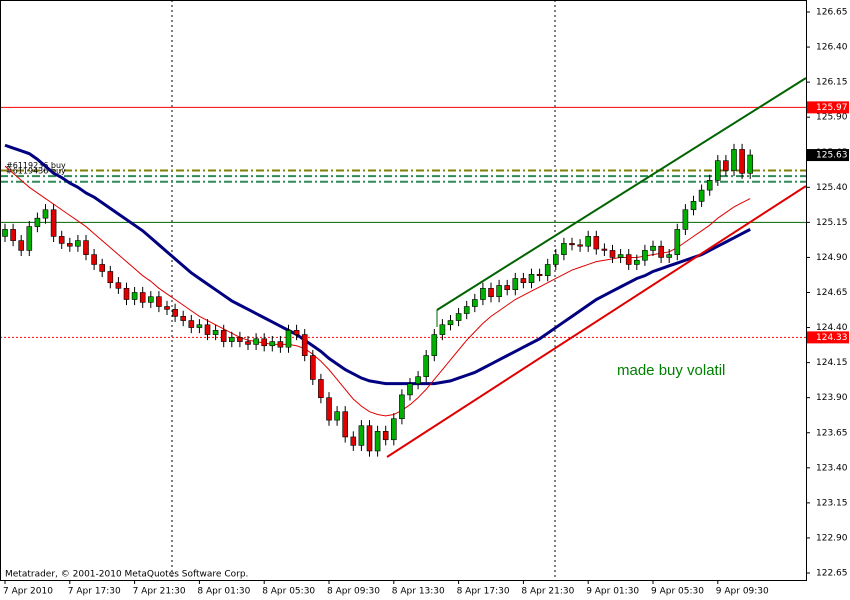 This screenshot has height=600, width=850. What do you see at coordinates (832, 118) in the screenshot?
I see `y-tick-label: 125.90` at bounding box center [832, 118].